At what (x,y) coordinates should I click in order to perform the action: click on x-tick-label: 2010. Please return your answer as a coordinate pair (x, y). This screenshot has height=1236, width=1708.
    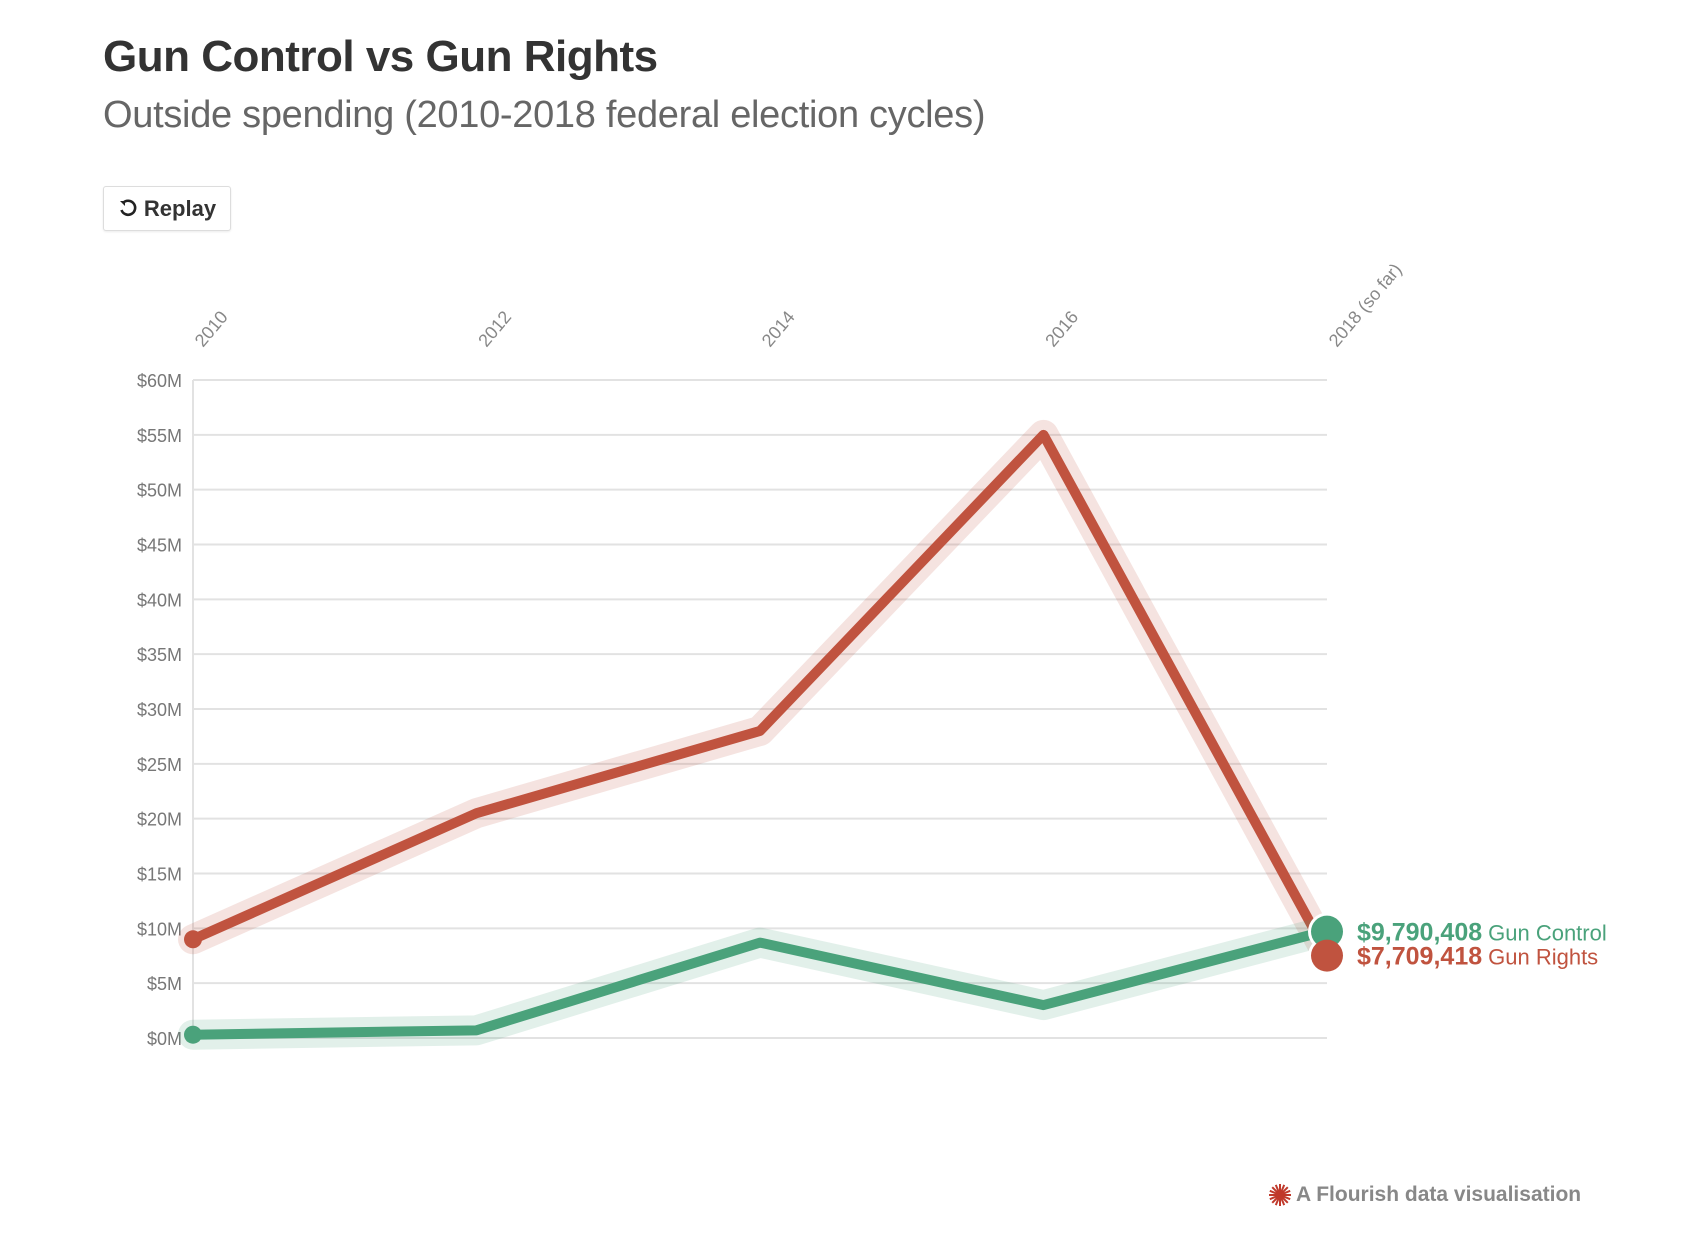
    Looking at the image, I should click on (211, 329).